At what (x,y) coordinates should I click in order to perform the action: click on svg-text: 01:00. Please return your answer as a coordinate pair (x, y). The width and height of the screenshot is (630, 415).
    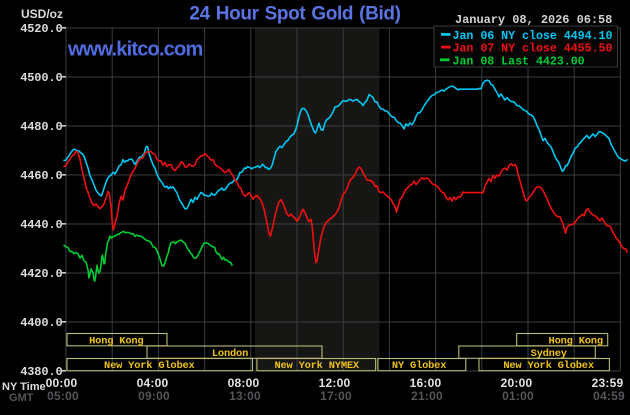
    Looking at the image, I should click on (518, 396).